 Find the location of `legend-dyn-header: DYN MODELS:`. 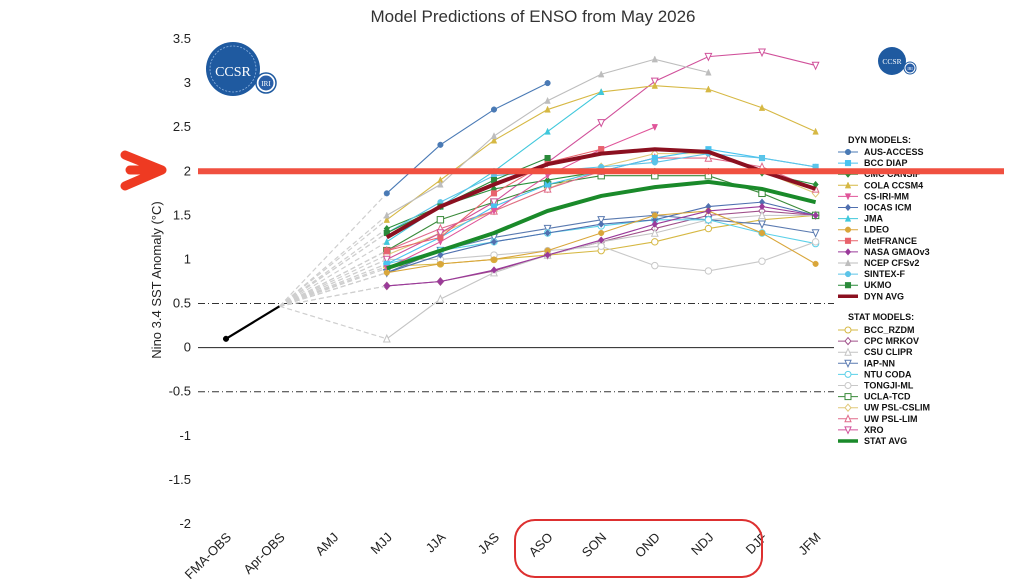

legend-dyn-header: DYN MODELS: is located at coordinates (879, 140).